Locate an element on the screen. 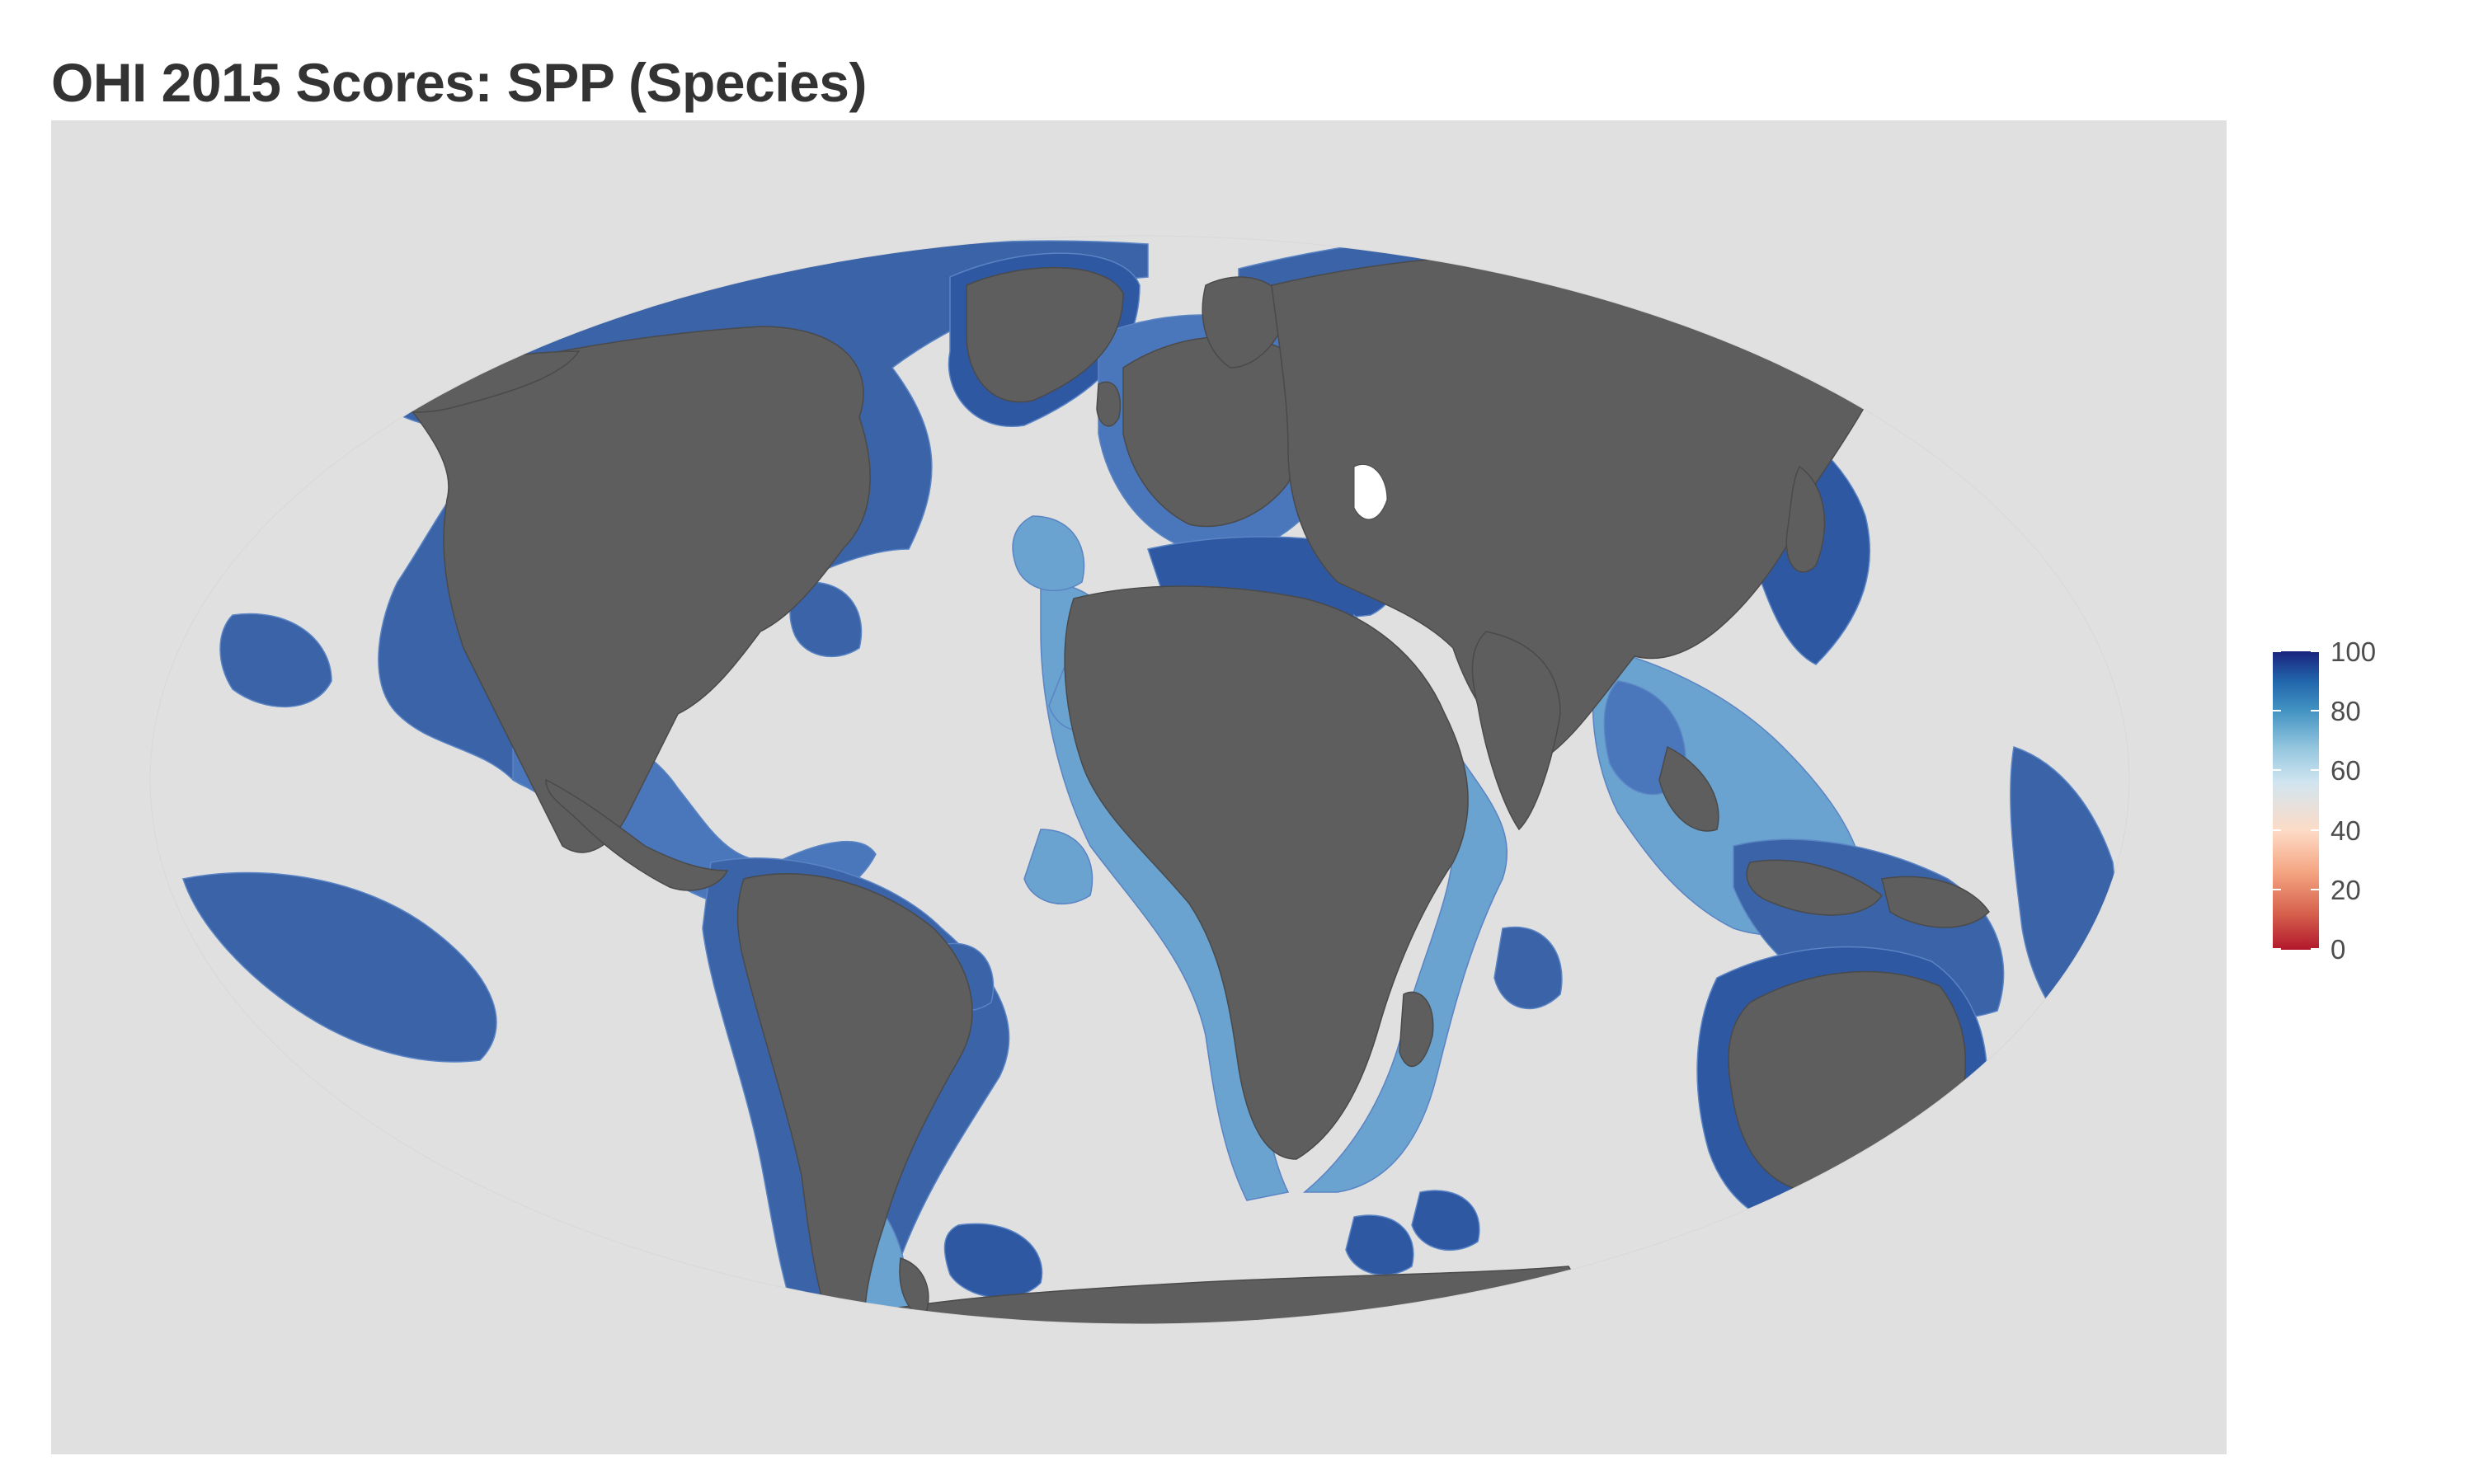  legend-label-0: 0 is located at coordinates (2338, 950).